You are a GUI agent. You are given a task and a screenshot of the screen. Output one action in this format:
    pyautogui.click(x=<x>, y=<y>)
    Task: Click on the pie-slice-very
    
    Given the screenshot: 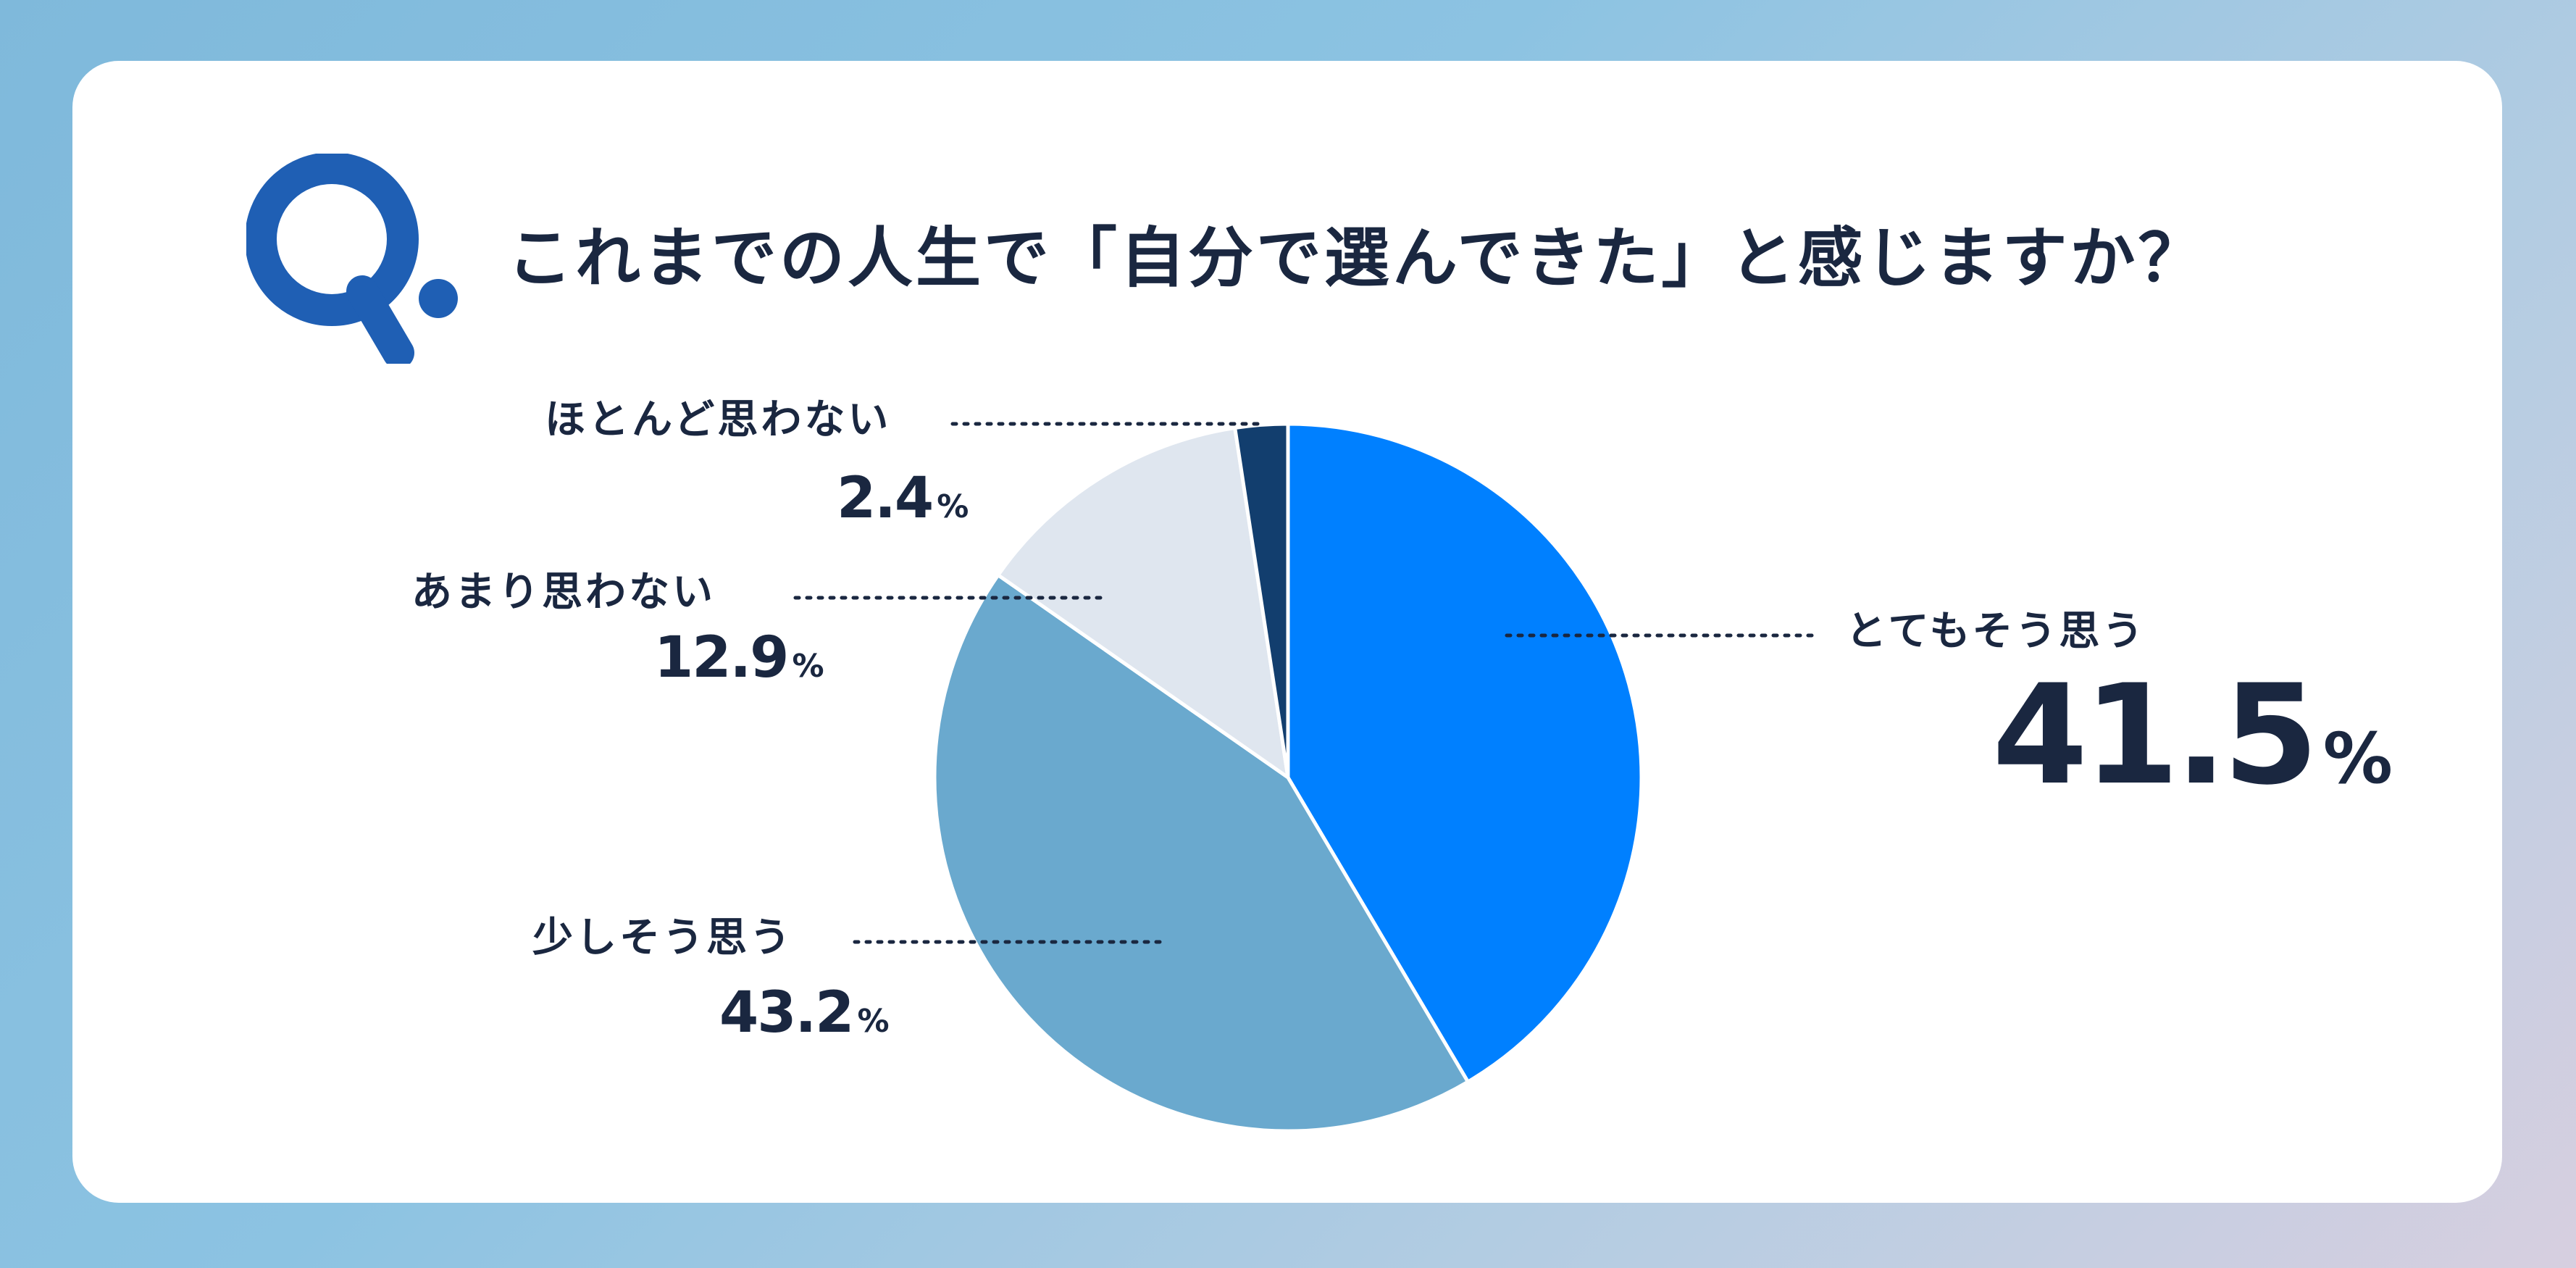 What is the action you would take?
    pyautogui.click(x=1465, y=753)
    